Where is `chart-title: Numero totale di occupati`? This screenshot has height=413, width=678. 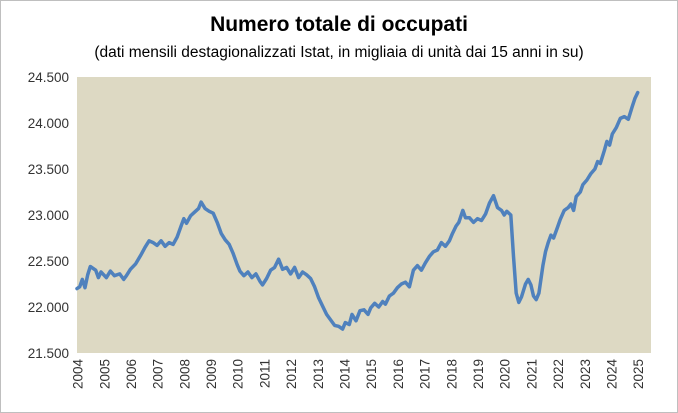 chart-title: Numero totale di occupati is located at coordinates (339, 24).